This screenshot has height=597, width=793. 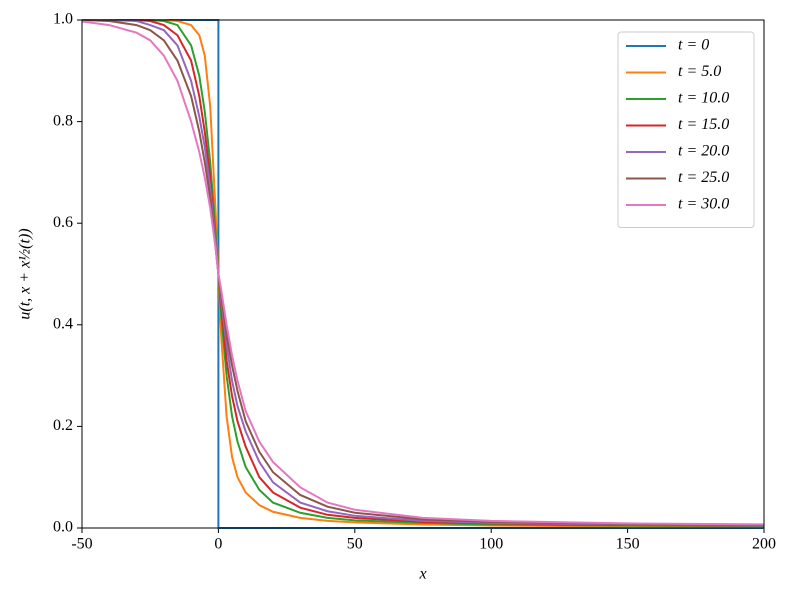 I want to click on y-tick-label: 0.0, so click(x=63, y=527).